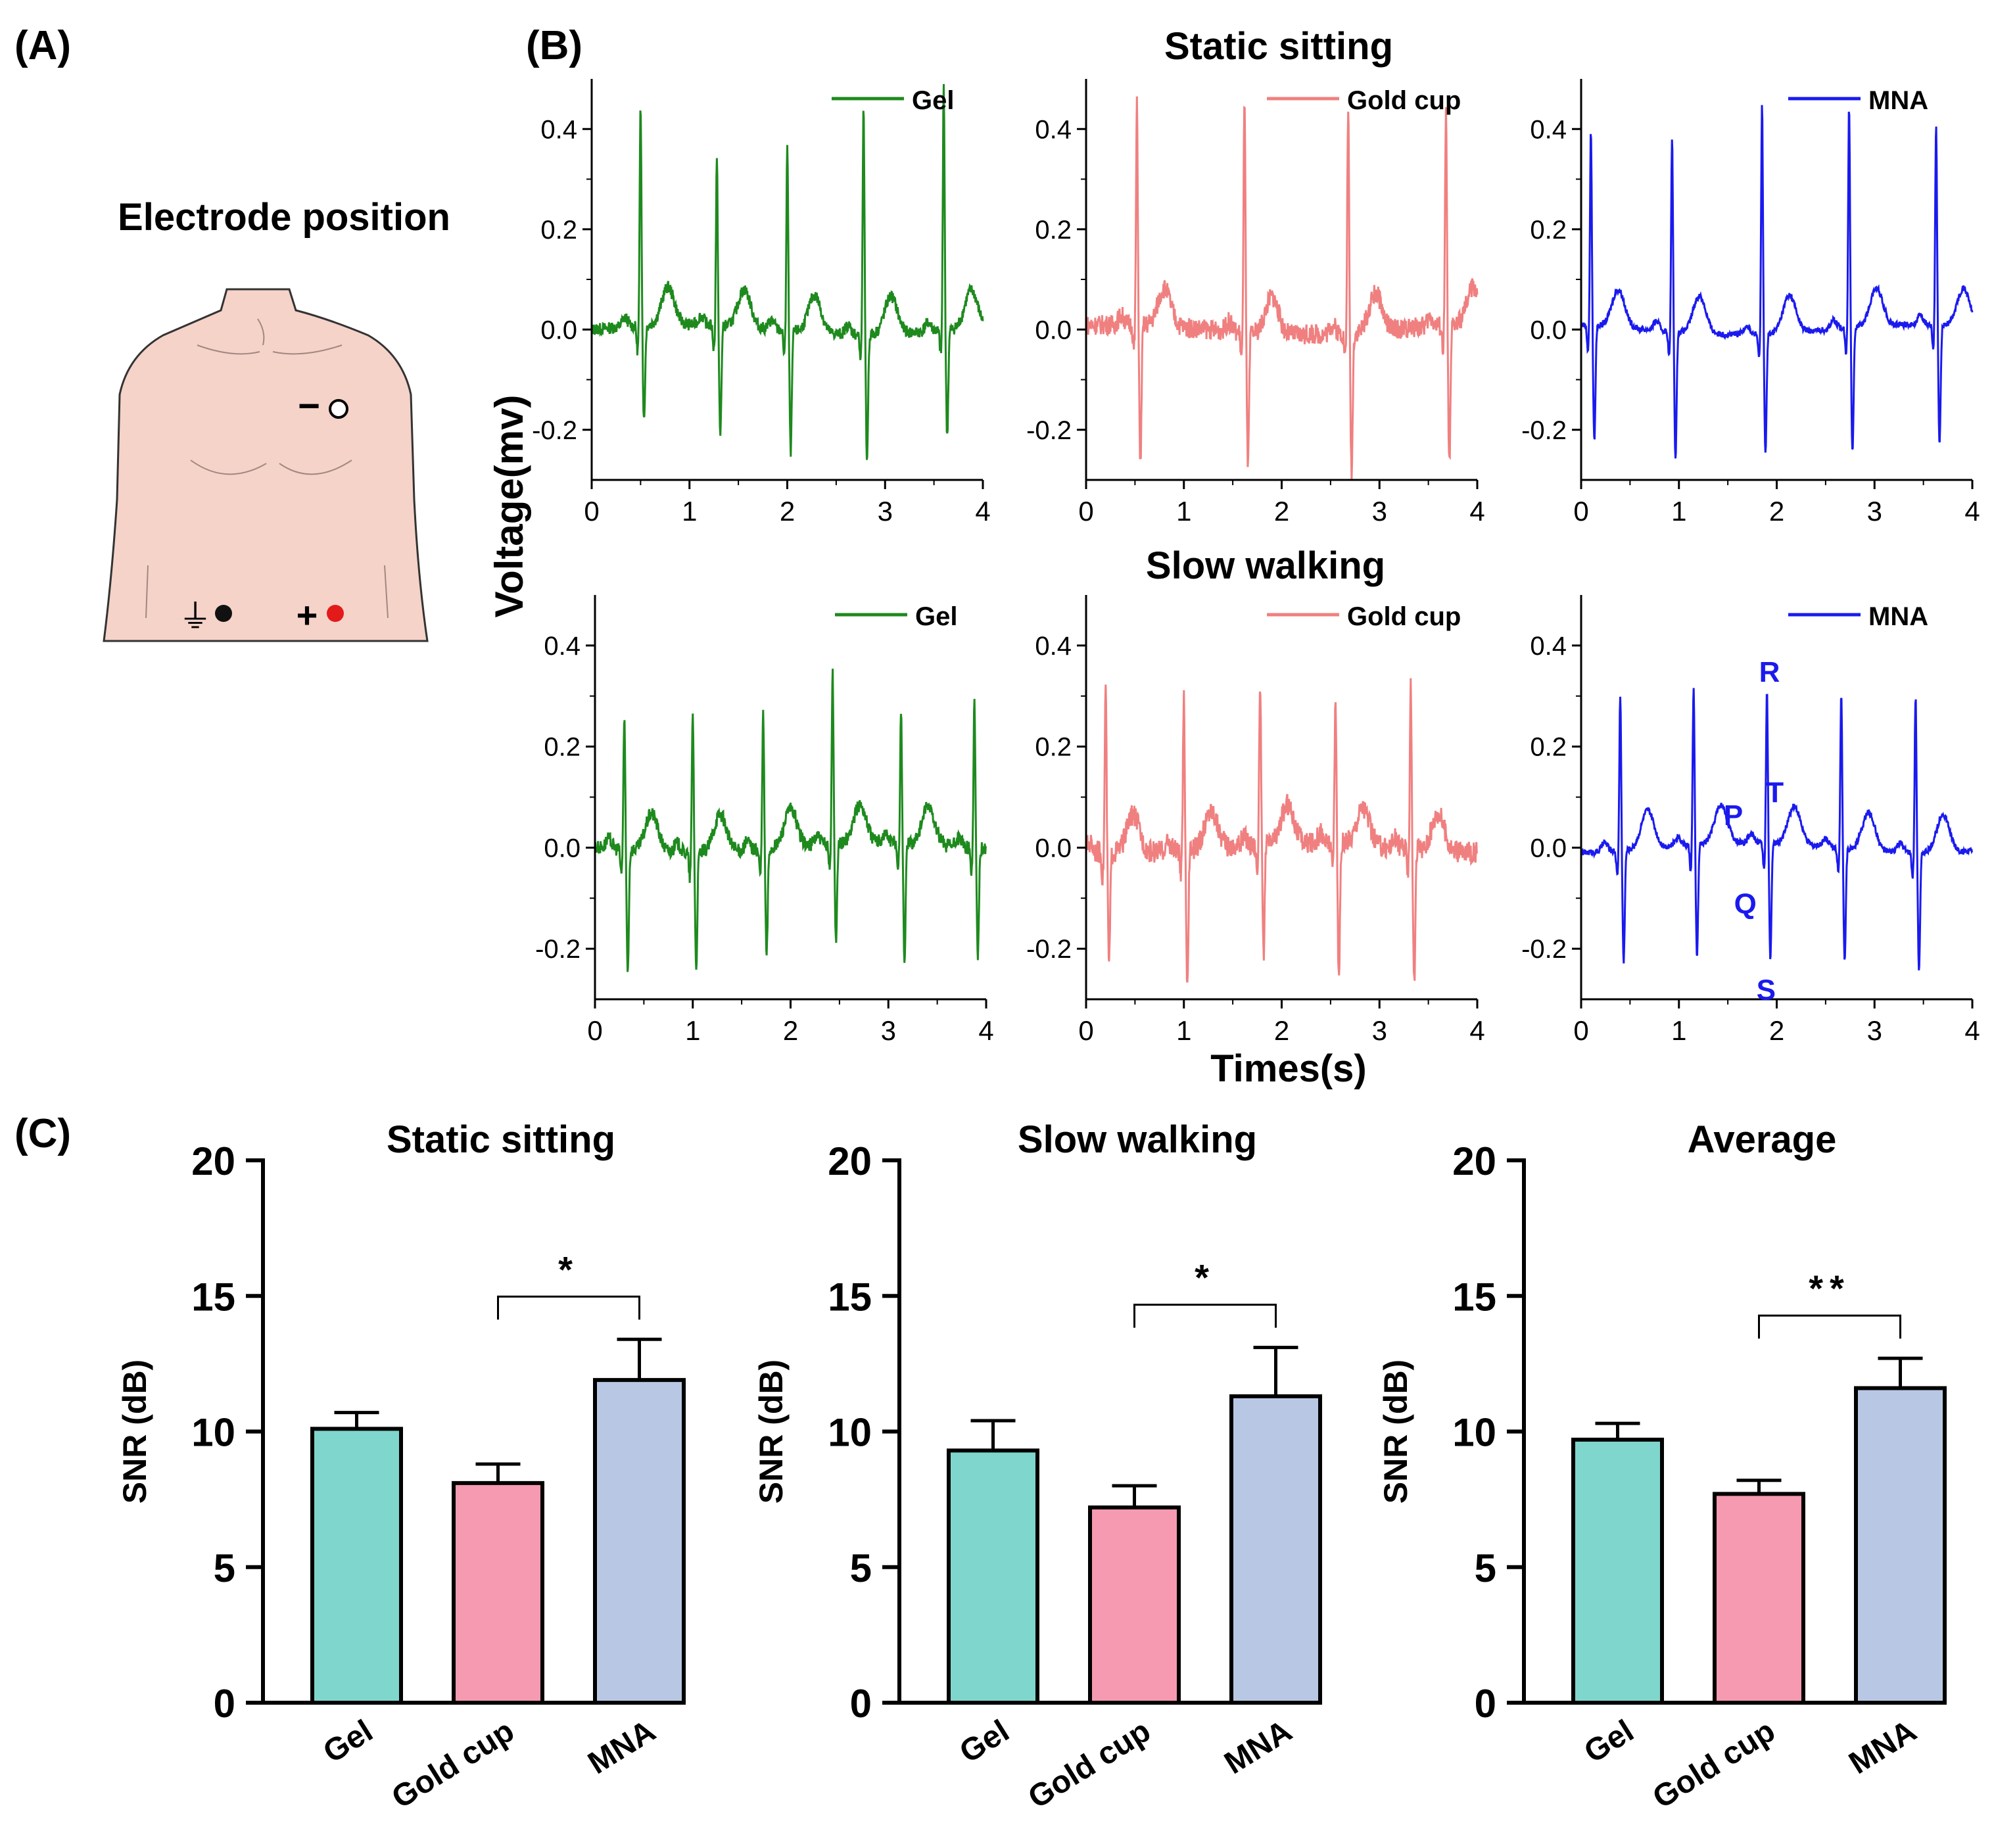 The width and height of the screenshot is (1994, 1848). Describe the element at coordinates (335, 613) in the screenshot. I see `positive-electrode` at that location.